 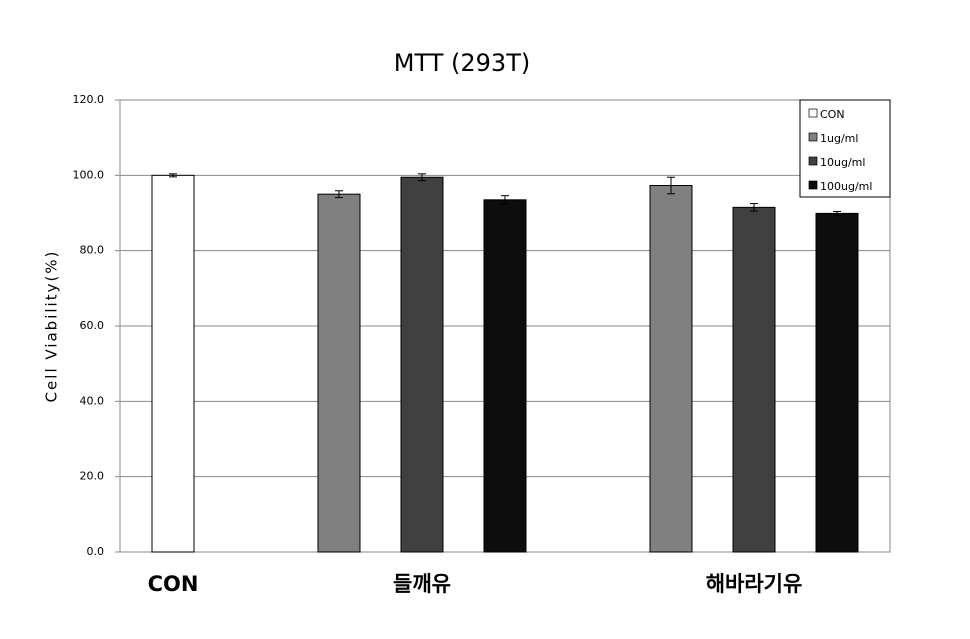 I want to click on legend-label: CON, so click(x=832, y=114).